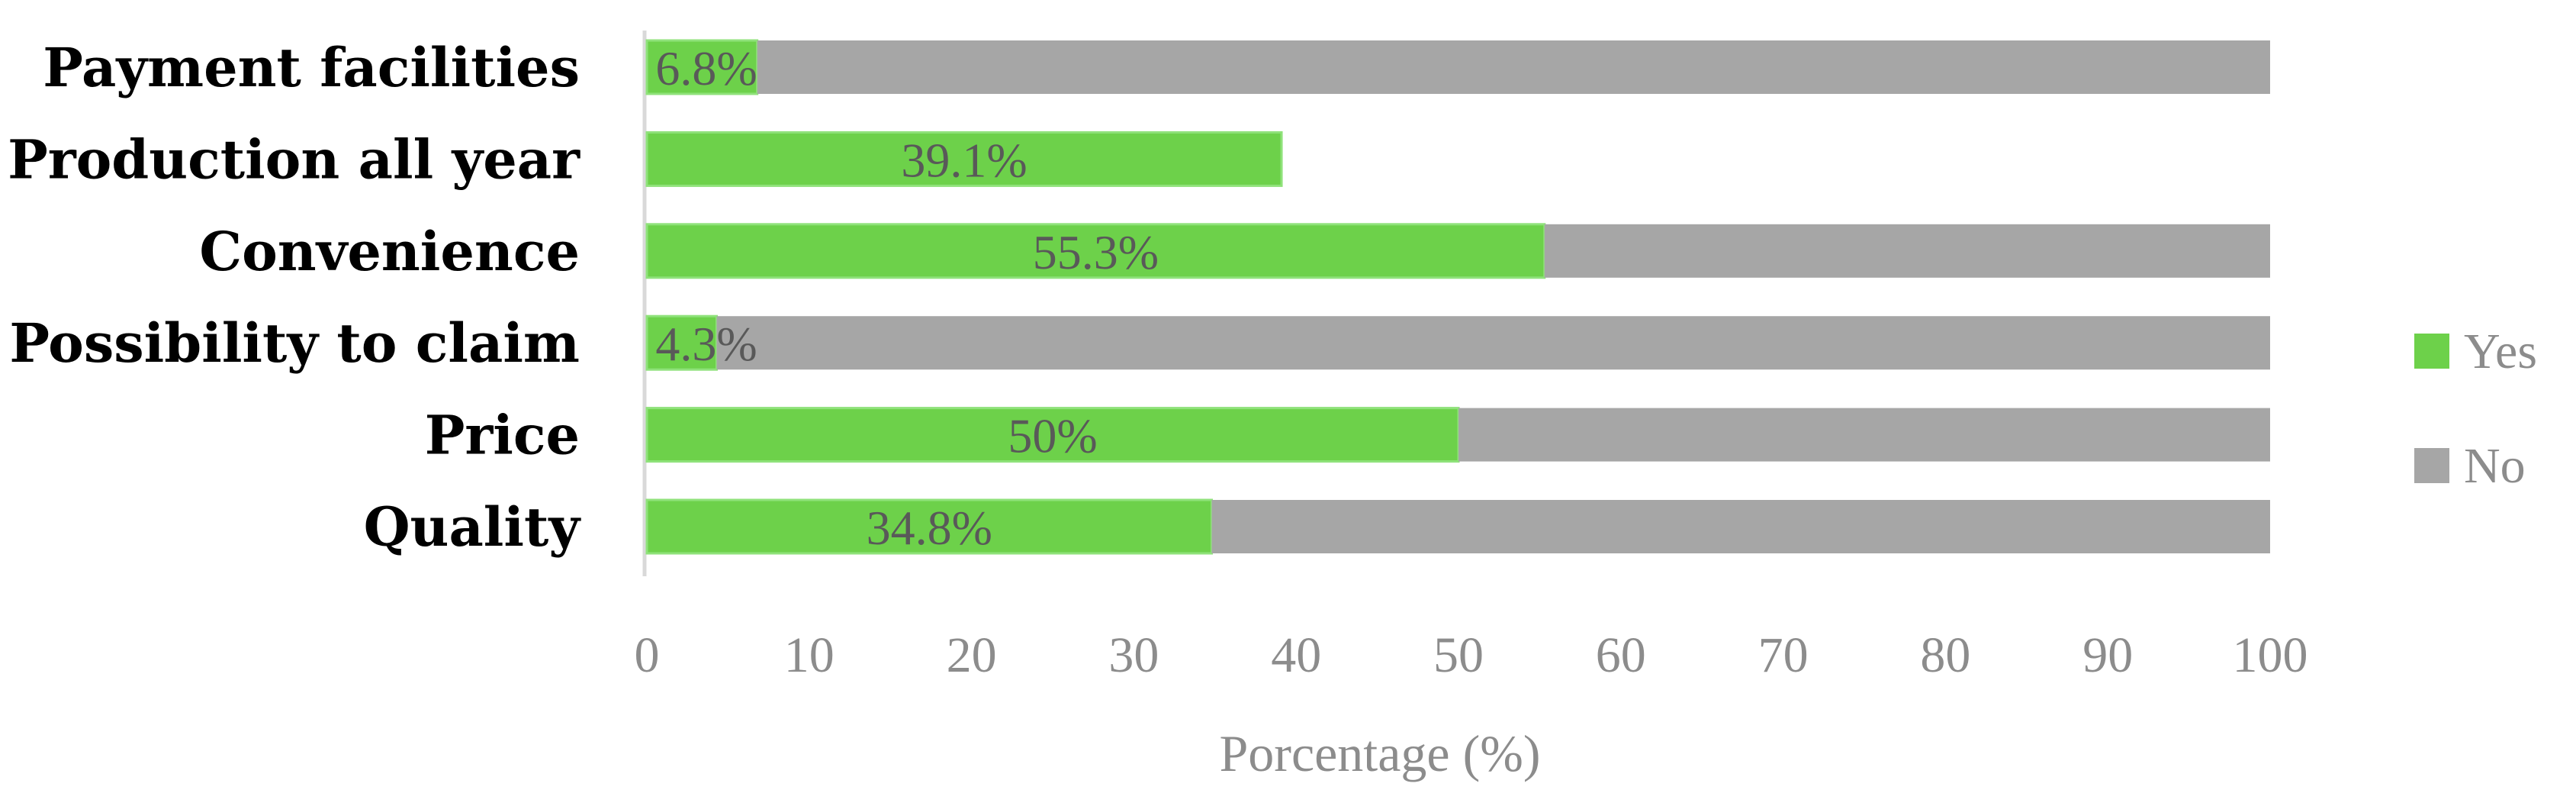  Describe the element at coordinates (295, 343) in the screenshot. I see `category-label: Possibility to claim` at that location.